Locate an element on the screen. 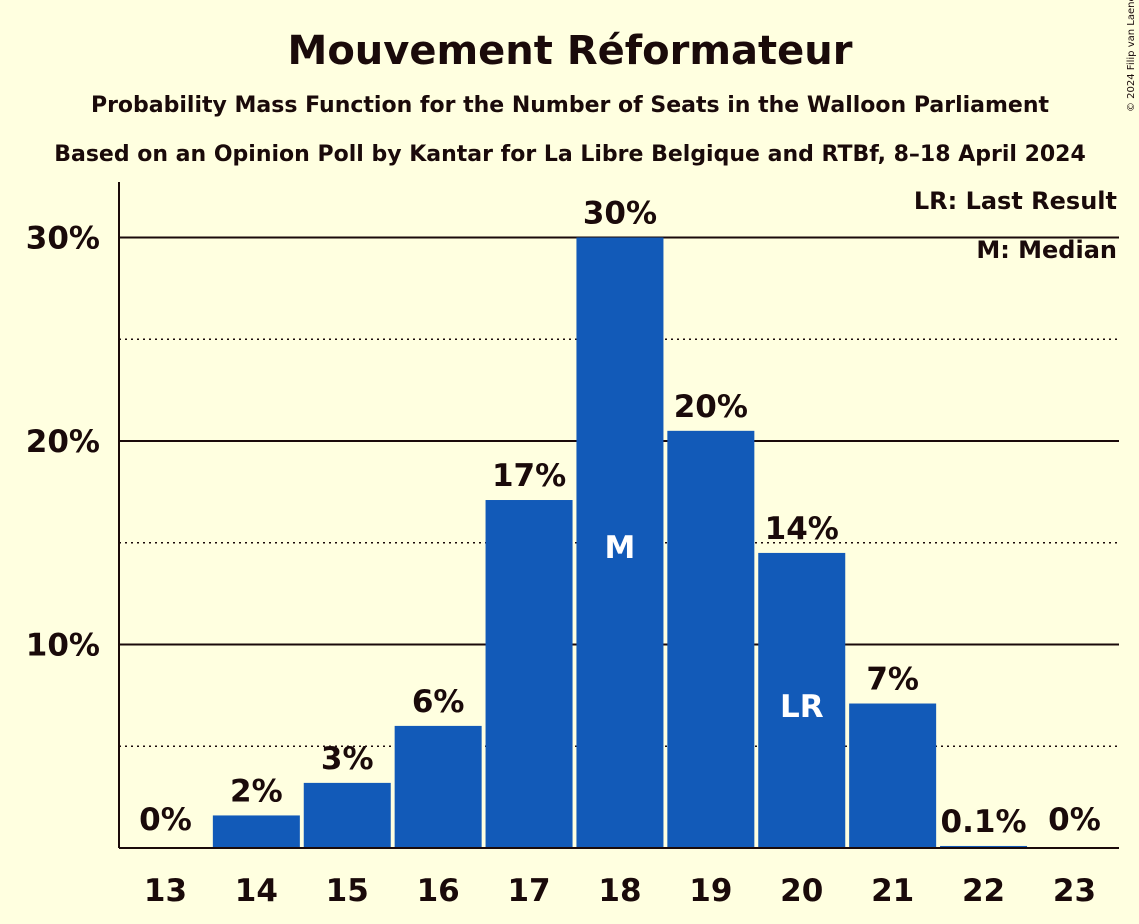 The height and width of the screenshot is (924, 1139). y-tick-label: 30% is located at coordinates (63, 239).